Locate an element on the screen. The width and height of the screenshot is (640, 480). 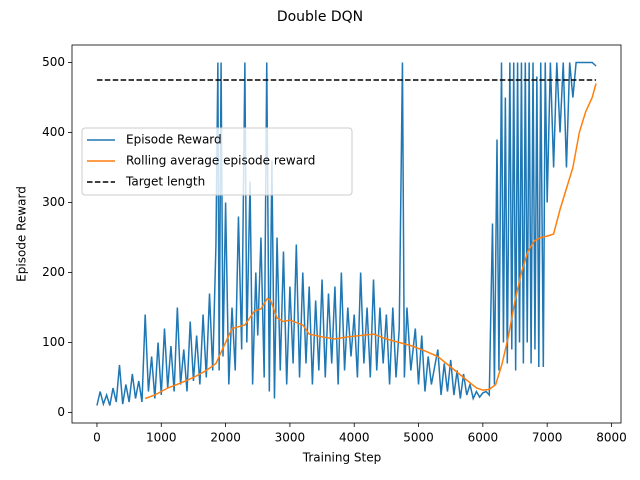
y-tick-label: 100 is located at coordinates (53, 342).